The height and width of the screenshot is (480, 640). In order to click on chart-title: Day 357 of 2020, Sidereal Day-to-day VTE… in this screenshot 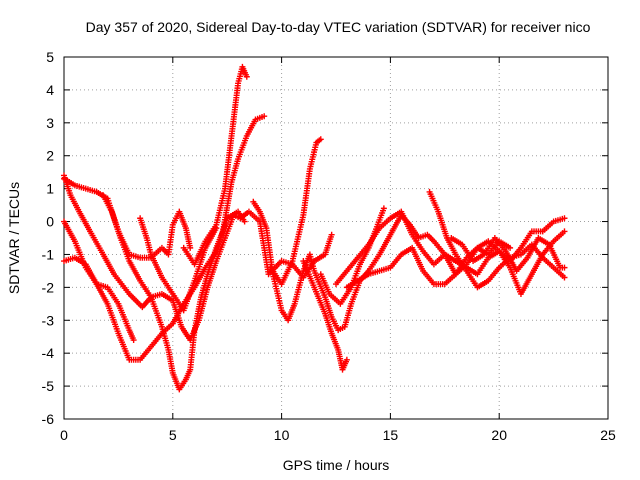, I will do `click(338, 27)`.